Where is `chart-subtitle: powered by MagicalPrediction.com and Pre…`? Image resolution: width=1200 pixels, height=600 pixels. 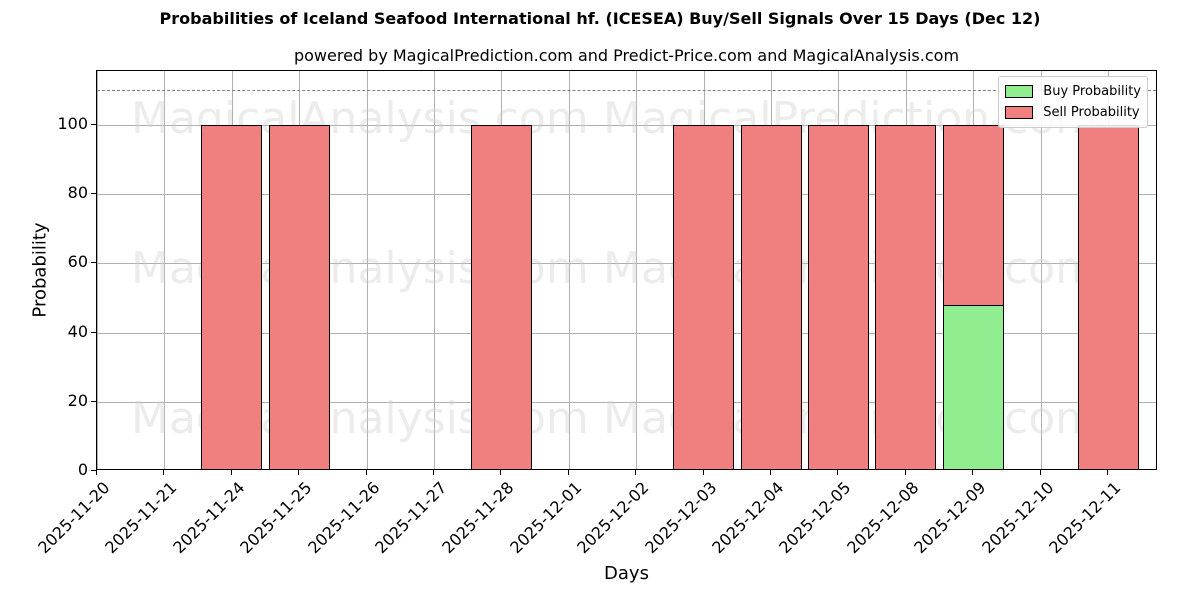 chart-subtitle: powered by MagicalPrediction.com and Pre… is located at coordinates (626, 55).